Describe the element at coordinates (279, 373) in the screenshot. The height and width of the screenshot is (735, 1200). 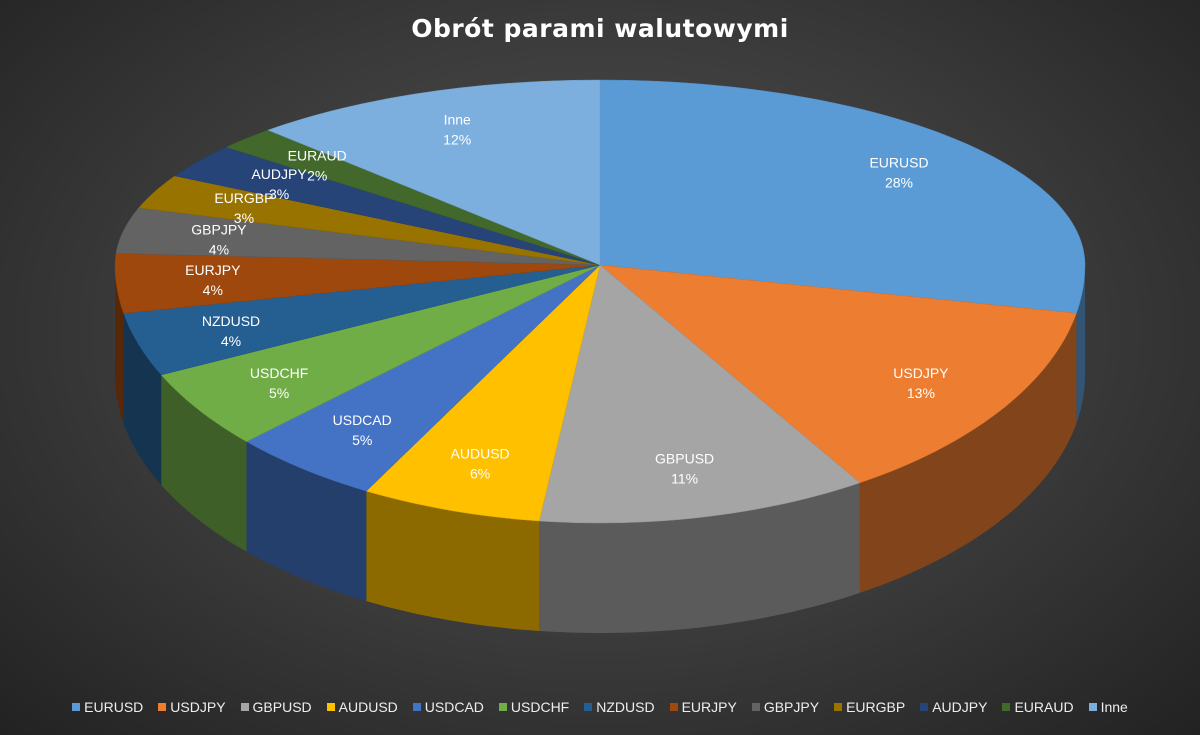
I see `slice-label-name: USDCHF` at that location.